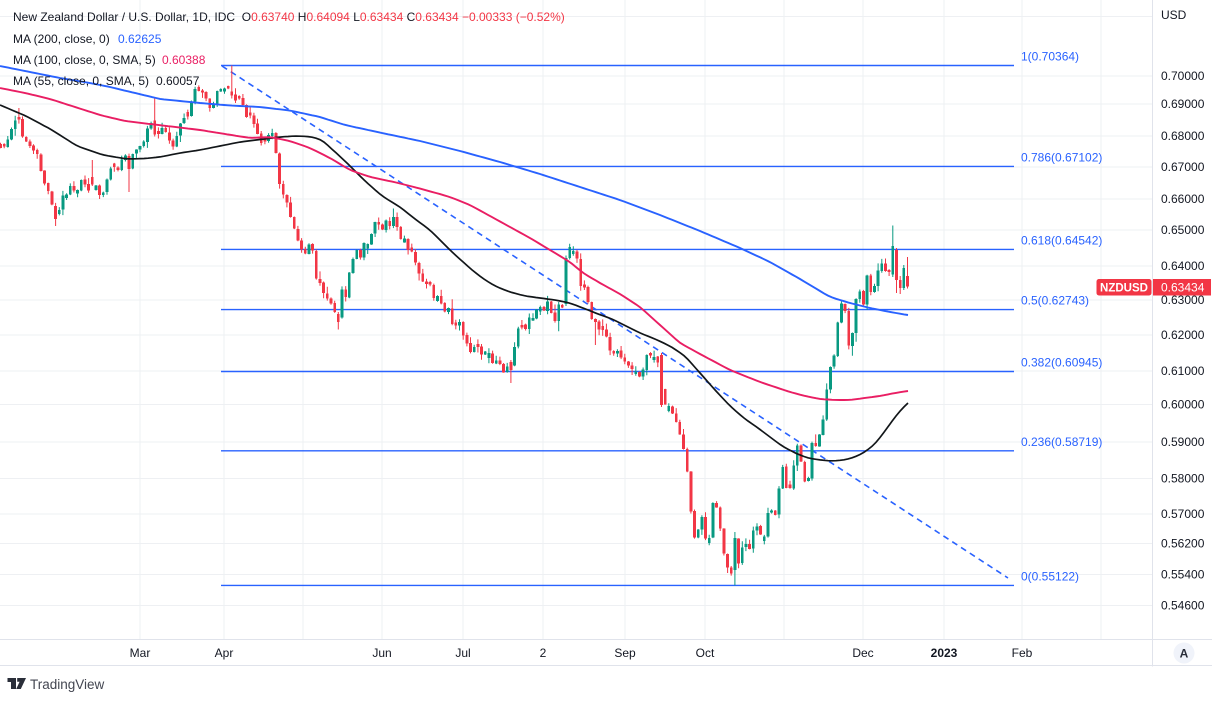  I want to click on svg-text: Oct, so click(705, 653).